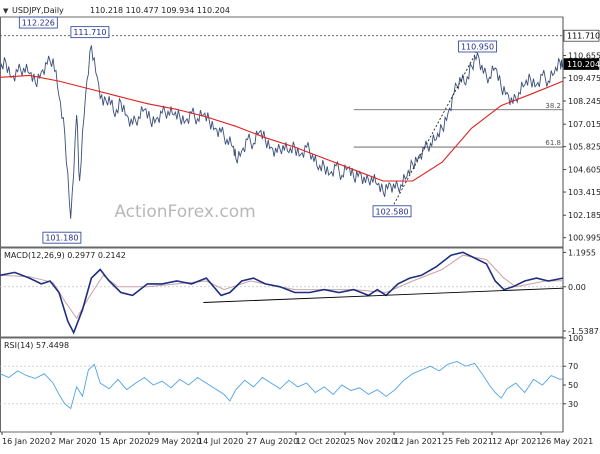 The height and width of the screenshot is (454, 600). What do you see at coordinates (584, 78) in the screenshot?
I see `price-y-tick-label: 109.475` at bounding box center [584, 78].